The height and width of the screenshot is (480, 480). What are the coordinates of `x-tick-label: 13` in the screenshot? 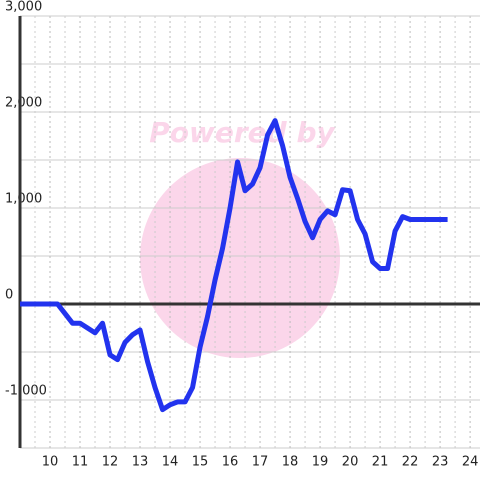 It's located at (140, 462).